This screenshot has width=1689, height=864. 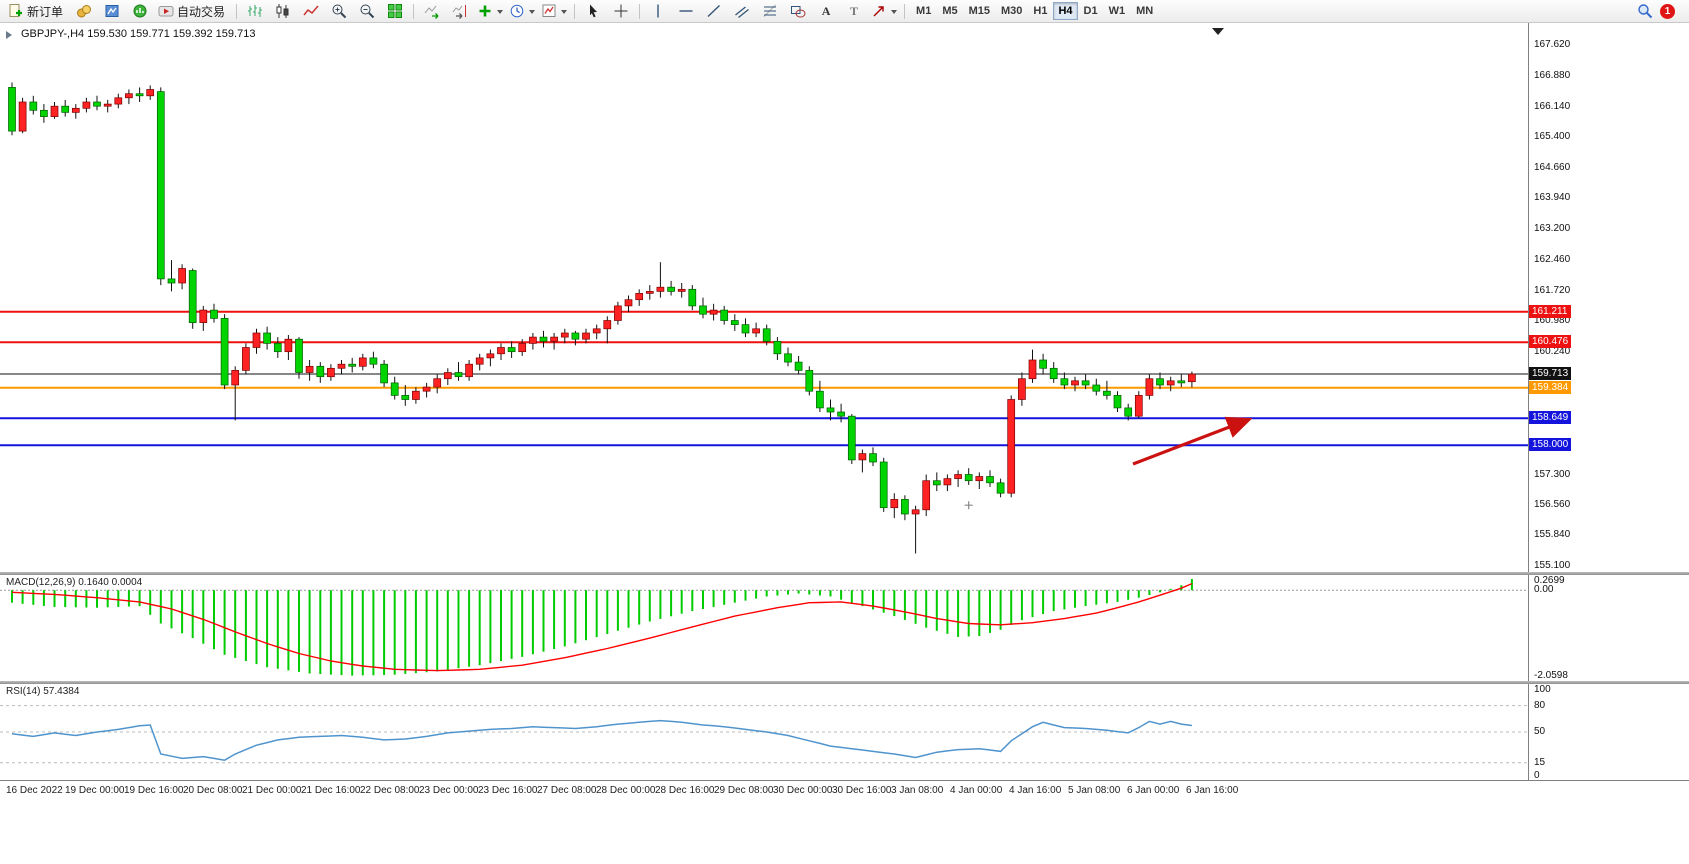 I want to click on time-label: 6 Jan 16:00, so click(x=1212, y=790).